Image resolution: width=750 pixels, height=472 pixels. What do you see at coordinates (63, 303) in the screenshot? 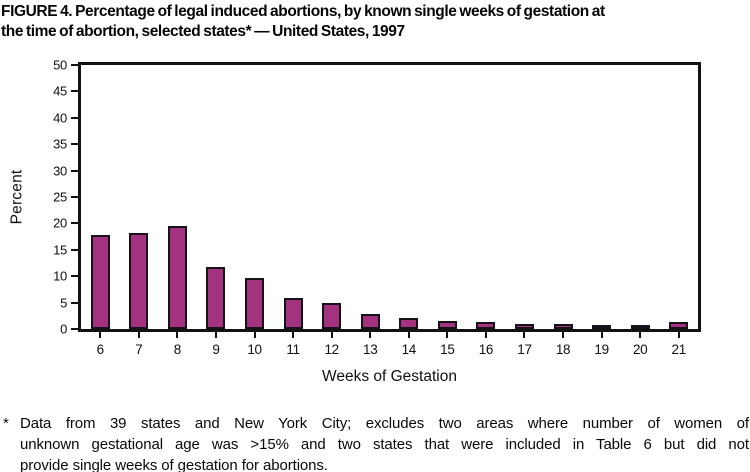
I see `y-tick-label: 5` at bounding box center [63, 303].